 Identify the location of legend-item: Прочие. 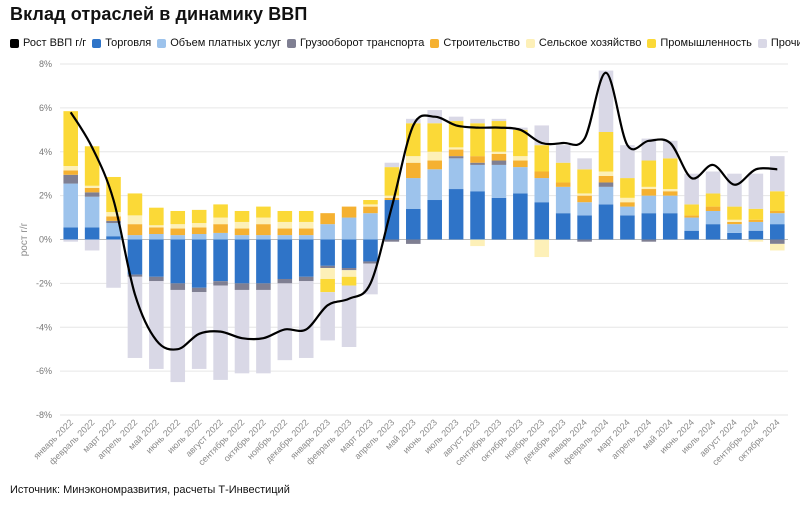
(778, 43).